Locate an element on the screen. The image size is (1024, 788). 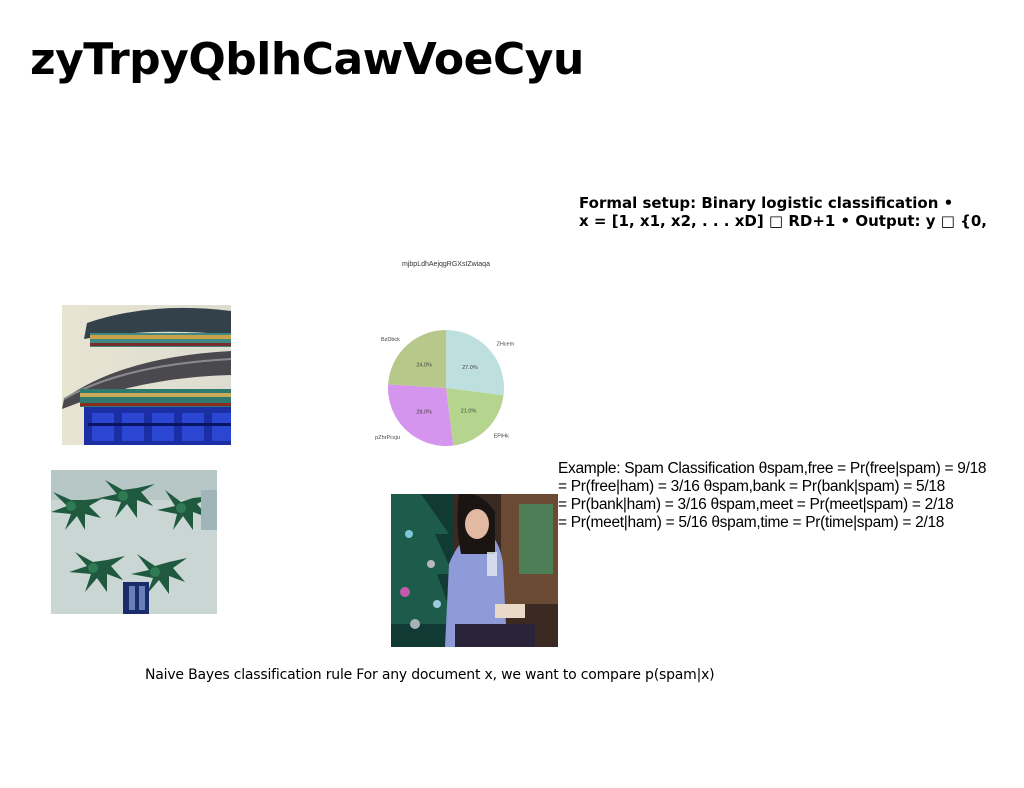
slide-title: zyTrpyQblhCawVoeCyu is located at coordinates (307, 59).